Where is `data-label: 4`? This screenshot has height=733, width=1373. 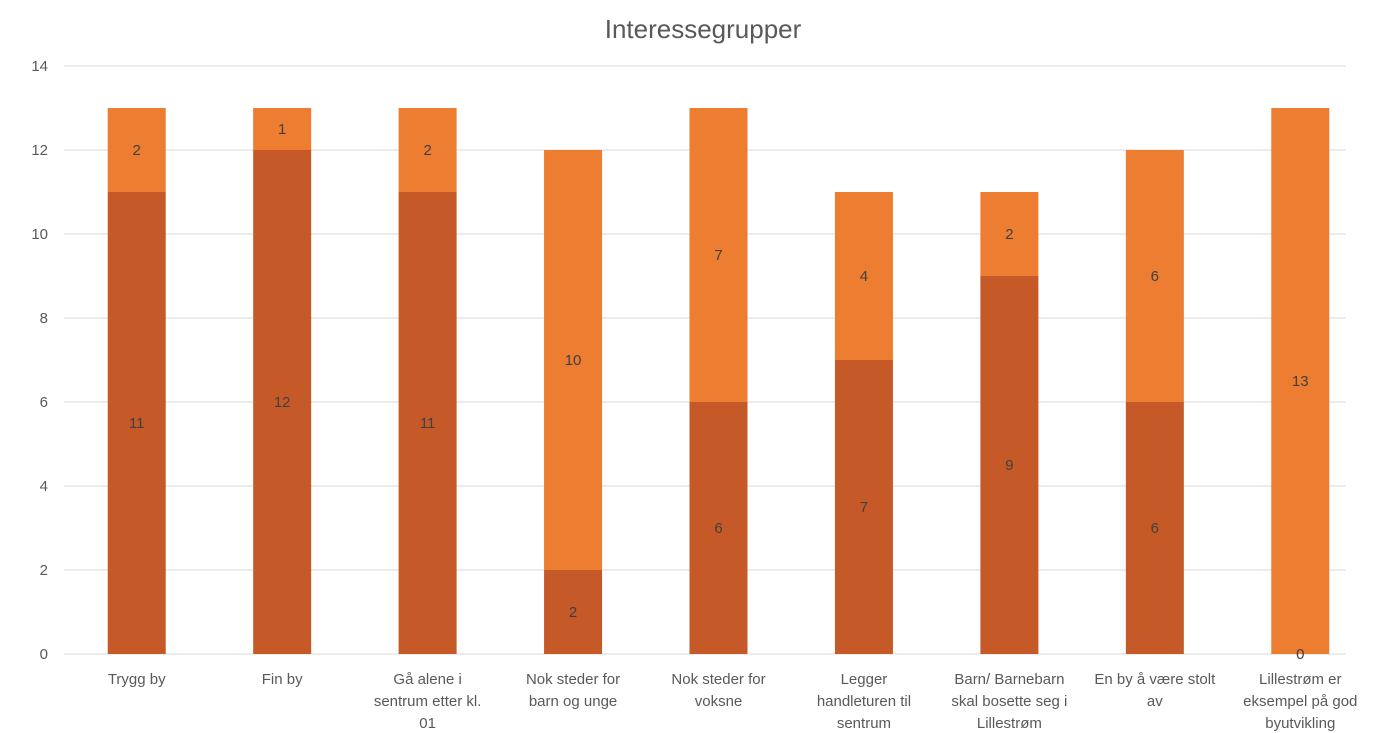 data-label: 4 is located at coordinates (864, 276).